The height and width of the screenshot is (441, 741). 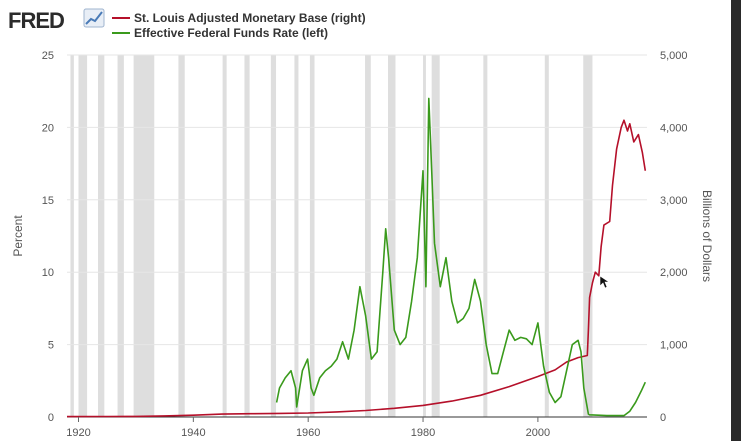 I want to click on left-tick-label: 5, so click(x=51, y=346).